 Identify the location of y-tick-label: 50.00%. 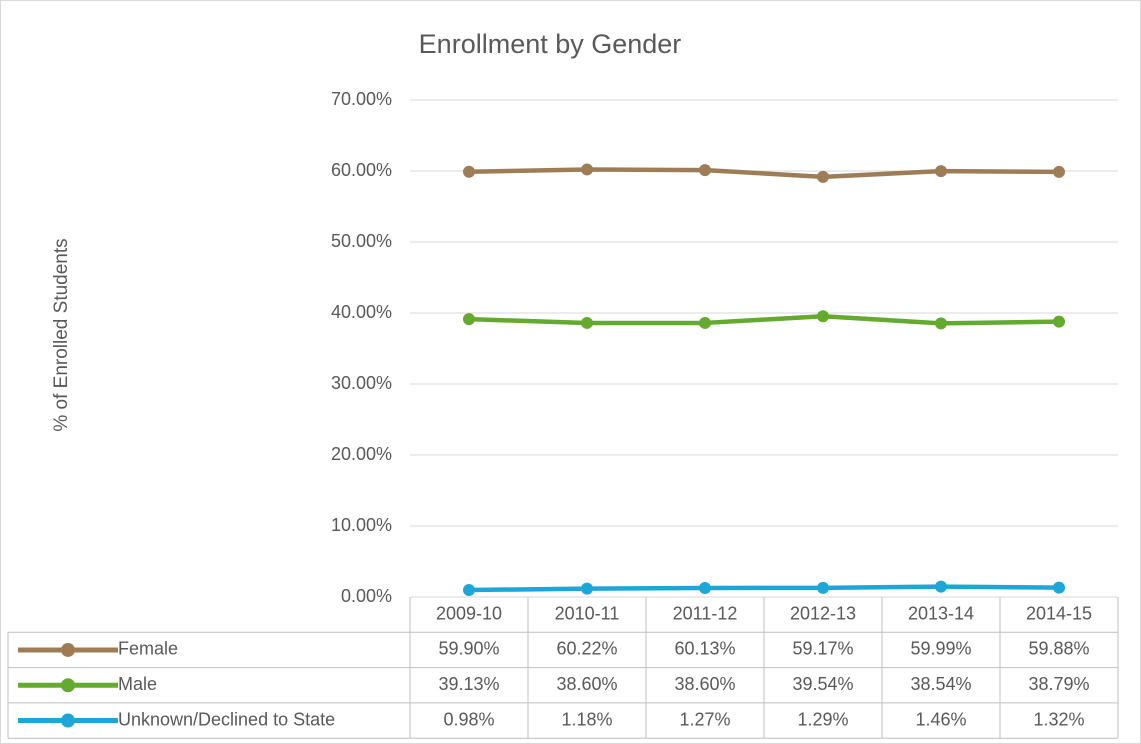
(361, 241).